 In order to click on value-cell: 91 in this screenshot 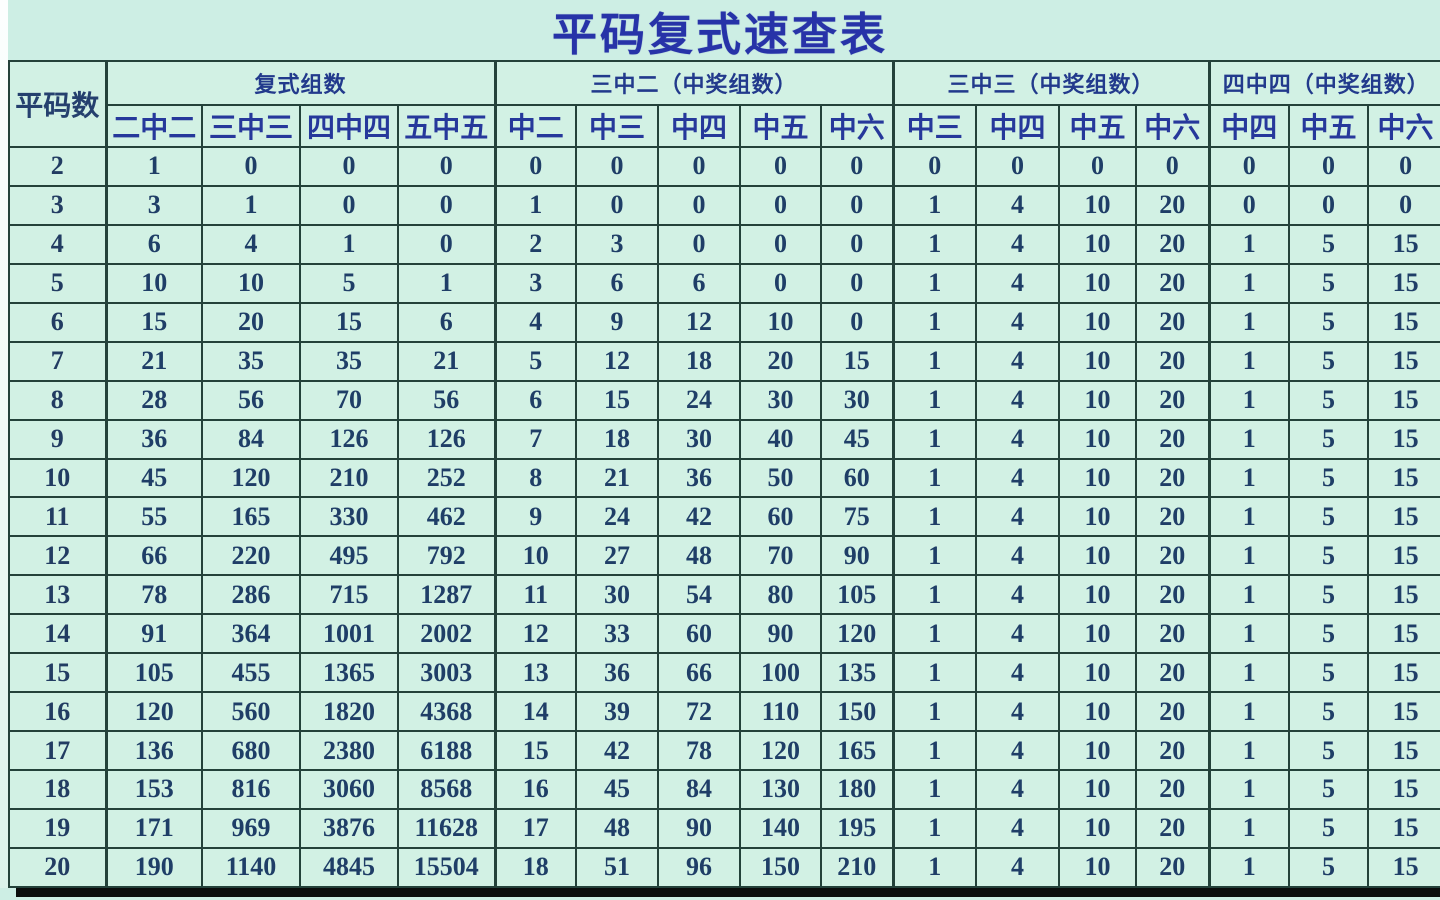, I will do `click(153, 634)`.